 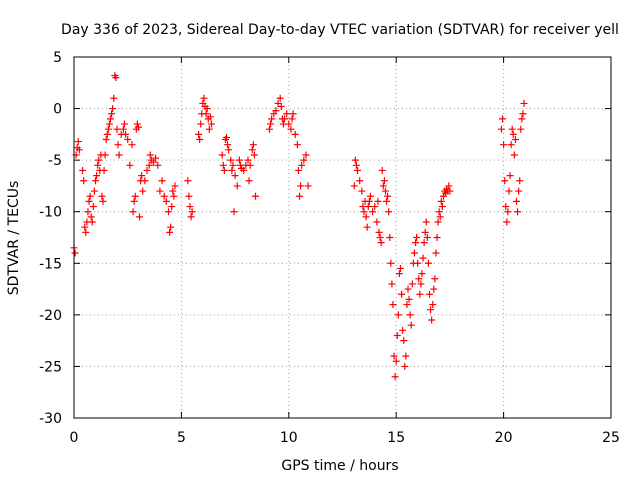 I want to click on y-tick-label: -15, so click(x=50, y=264).